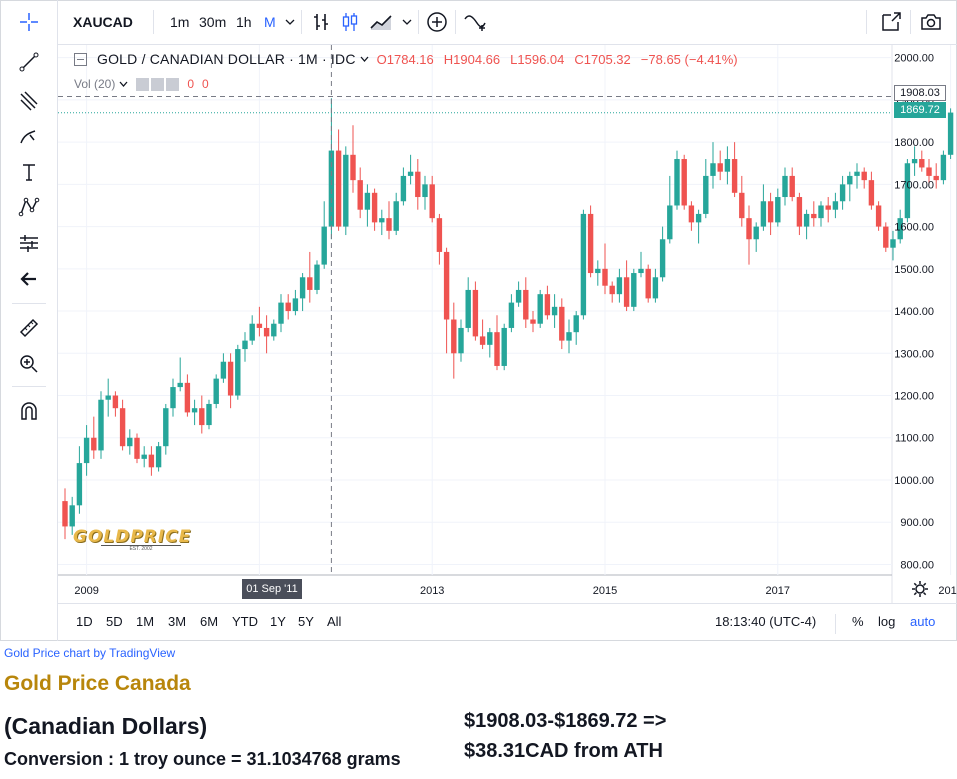 This screenshot has width=957, height=779. Describe the element at coordinates (381, 22) in the screenshot. I see `area-style-icon` at that location.